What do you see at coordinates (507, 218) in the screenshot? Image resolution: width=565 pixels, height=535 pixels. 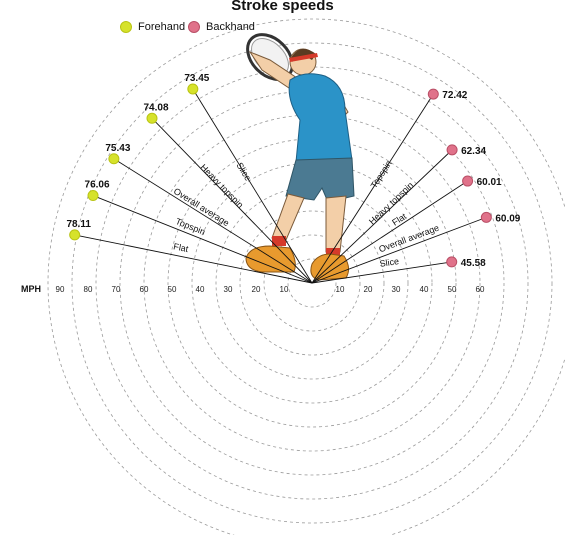 I see `value-label: 60.09` at bounding box center [507, 218].